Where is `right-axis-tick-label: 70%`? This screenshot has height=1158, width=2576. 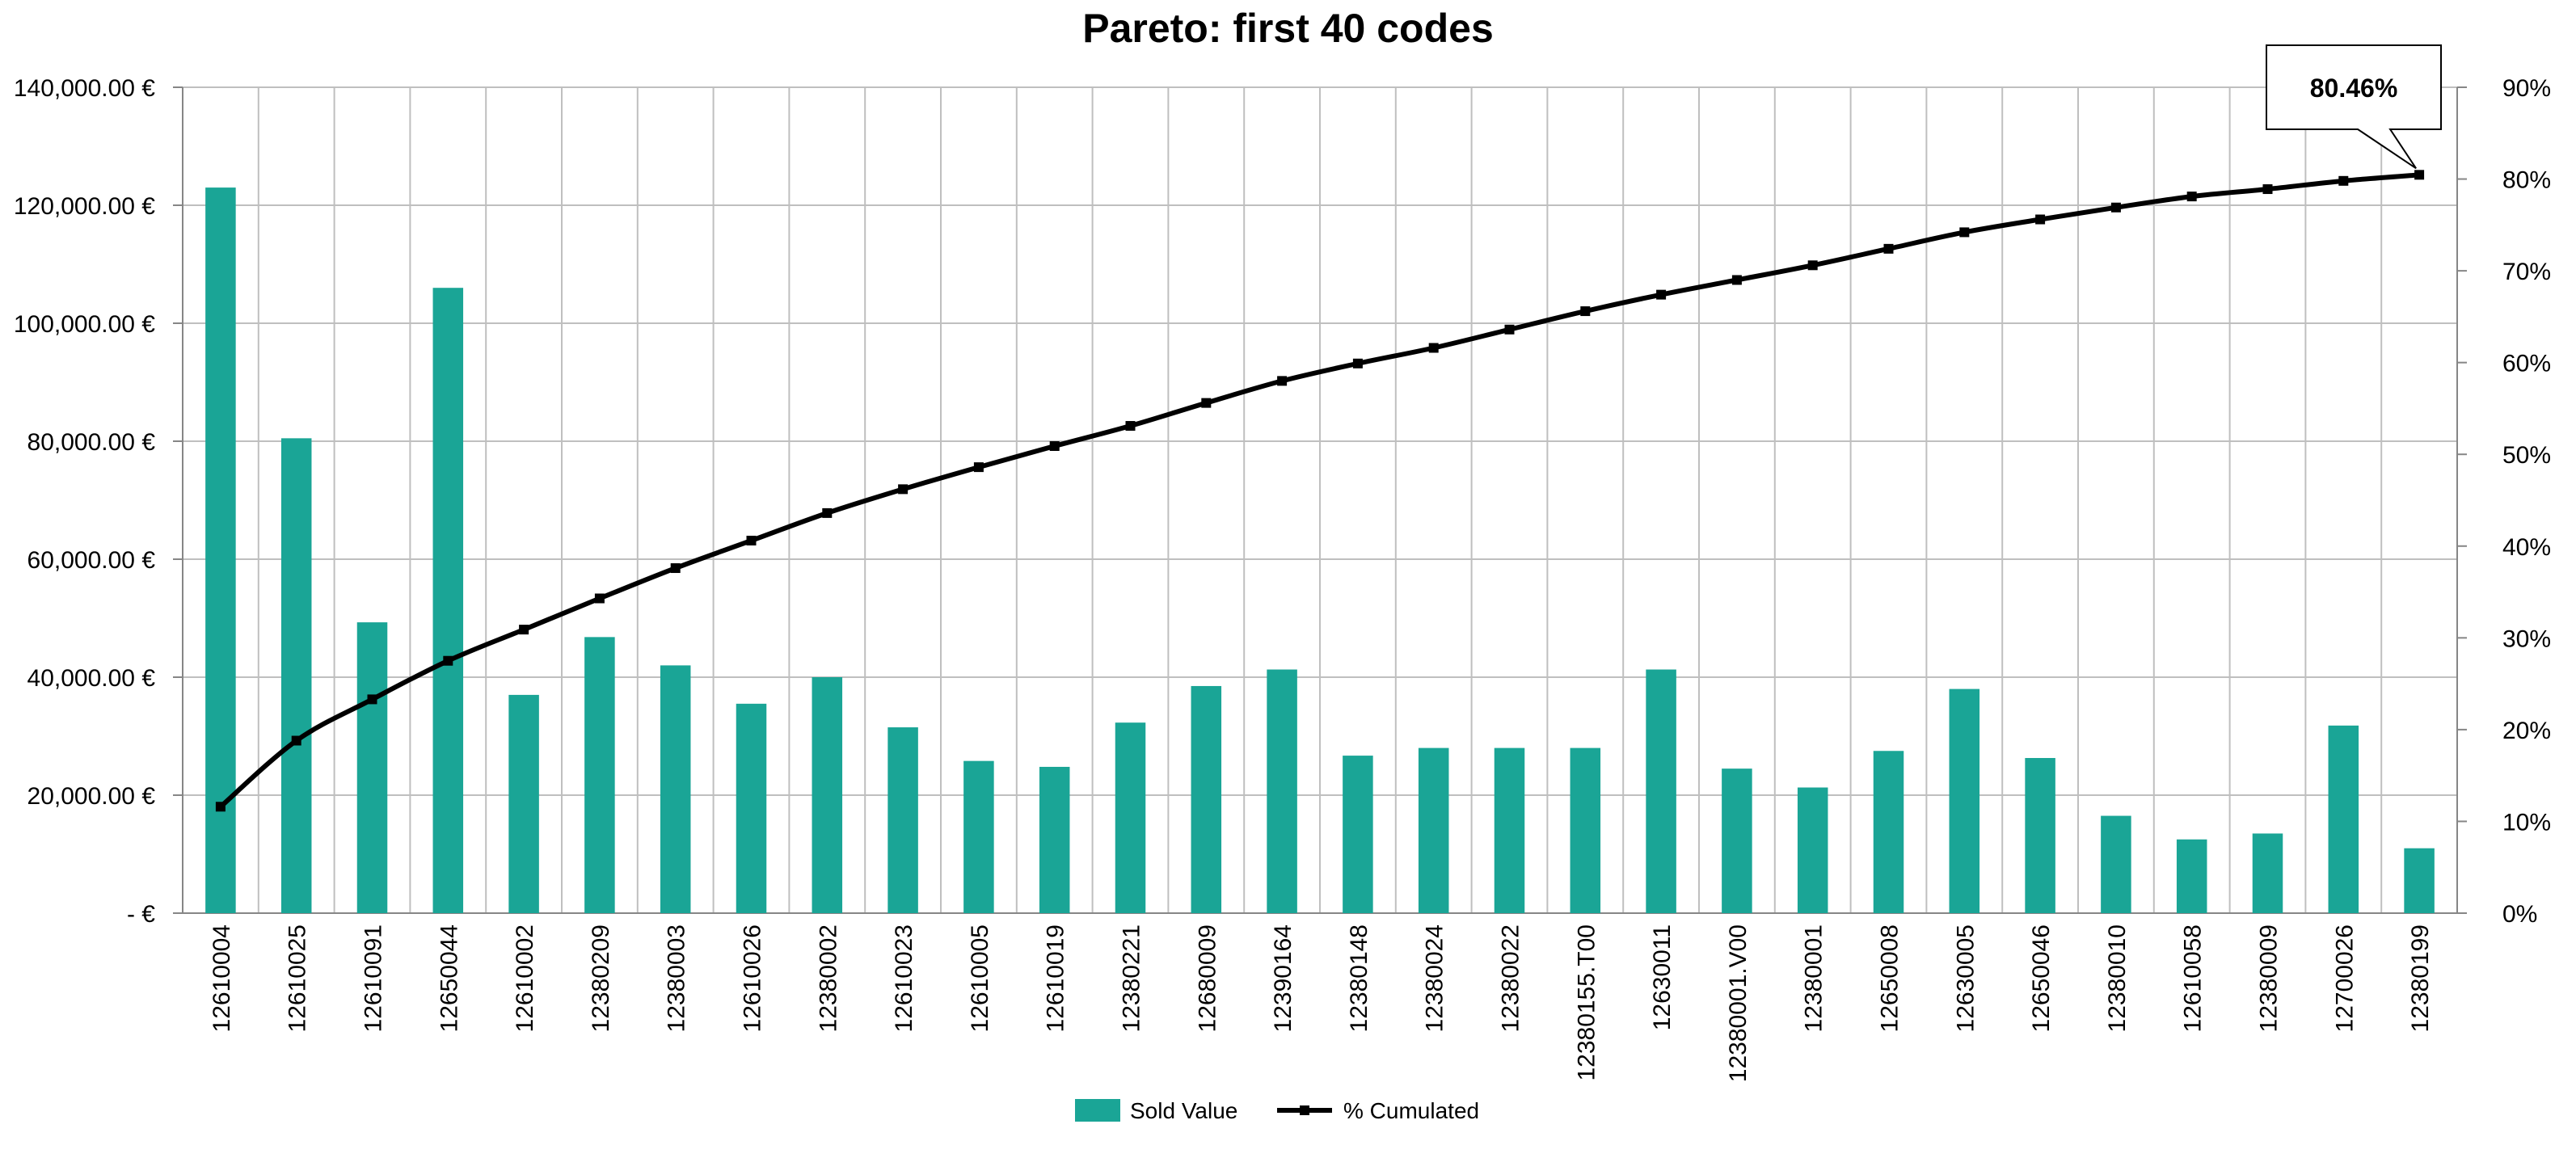 right-axis-tick-label: 70% is located at coordinates (2526, 272).